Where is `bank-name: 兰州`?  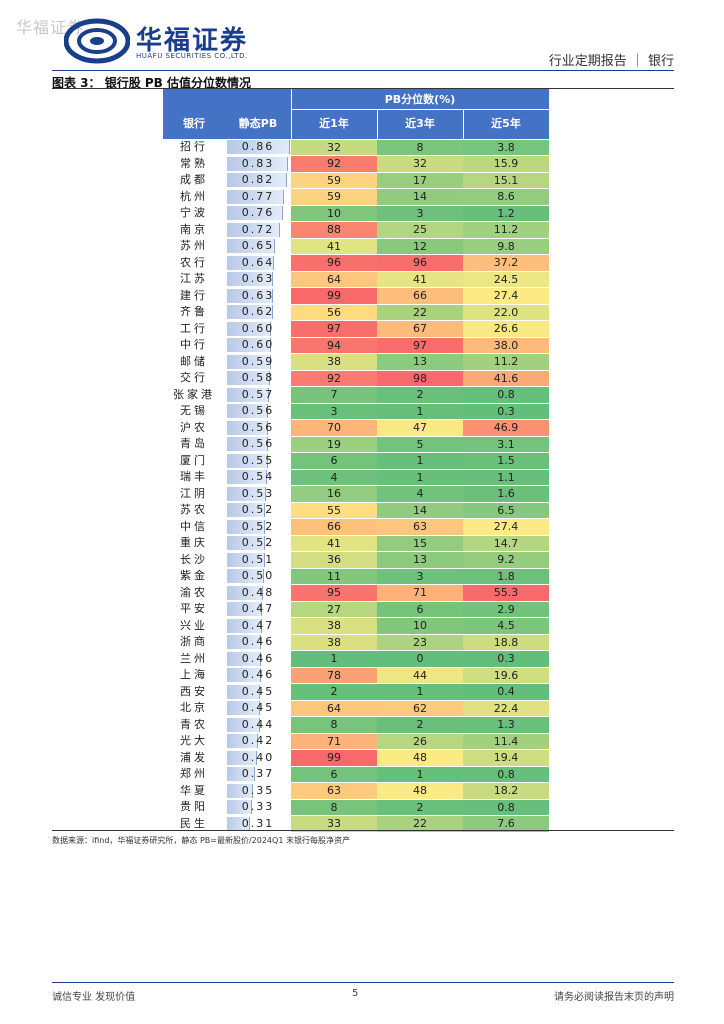
bank-name: 兰州 is located at coordinates (194, 658).